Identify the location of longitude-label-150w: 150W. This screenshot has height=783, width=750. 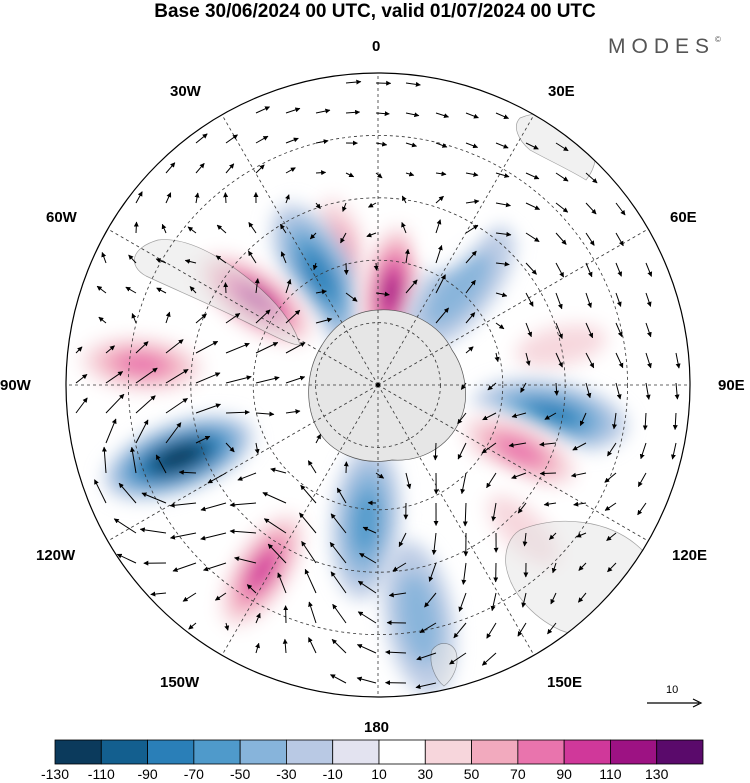
(180, 682).